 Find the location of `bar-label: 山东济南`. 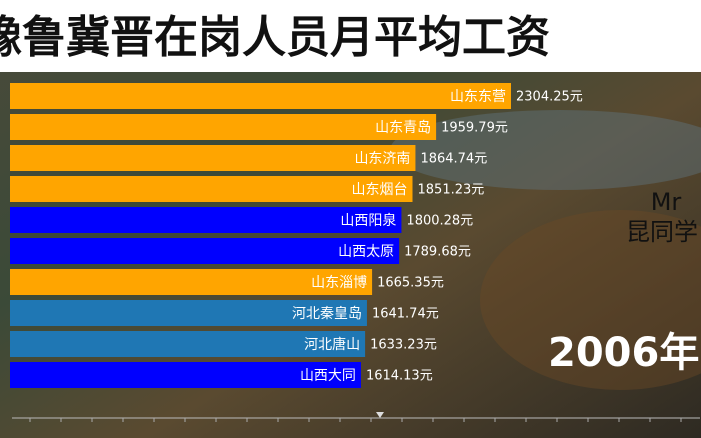

bar-label: 山东济南 is located at coordinates (382, 159).